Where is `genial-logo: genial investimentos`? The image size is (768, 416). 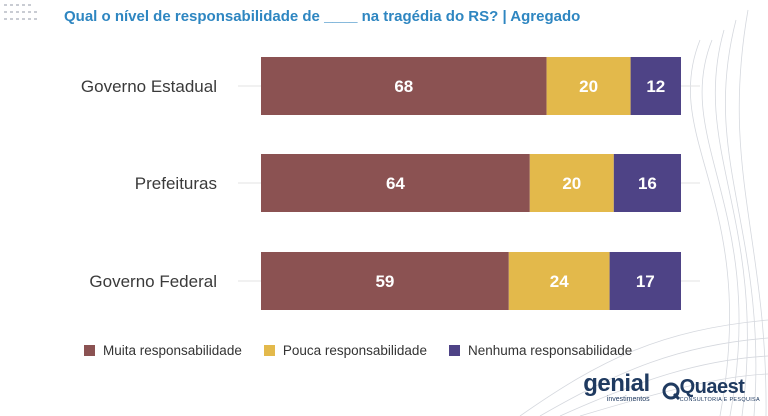 genial-logo: genial investimentos is located at coordinates (616, 387).